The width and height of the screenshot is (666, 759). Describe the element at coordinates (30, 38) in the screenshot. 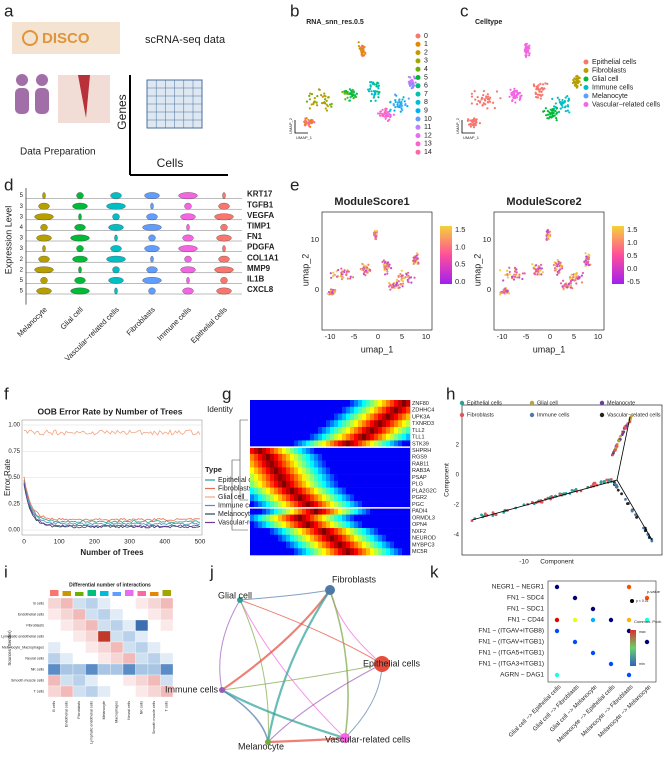

I see `logo-icon` at that location.